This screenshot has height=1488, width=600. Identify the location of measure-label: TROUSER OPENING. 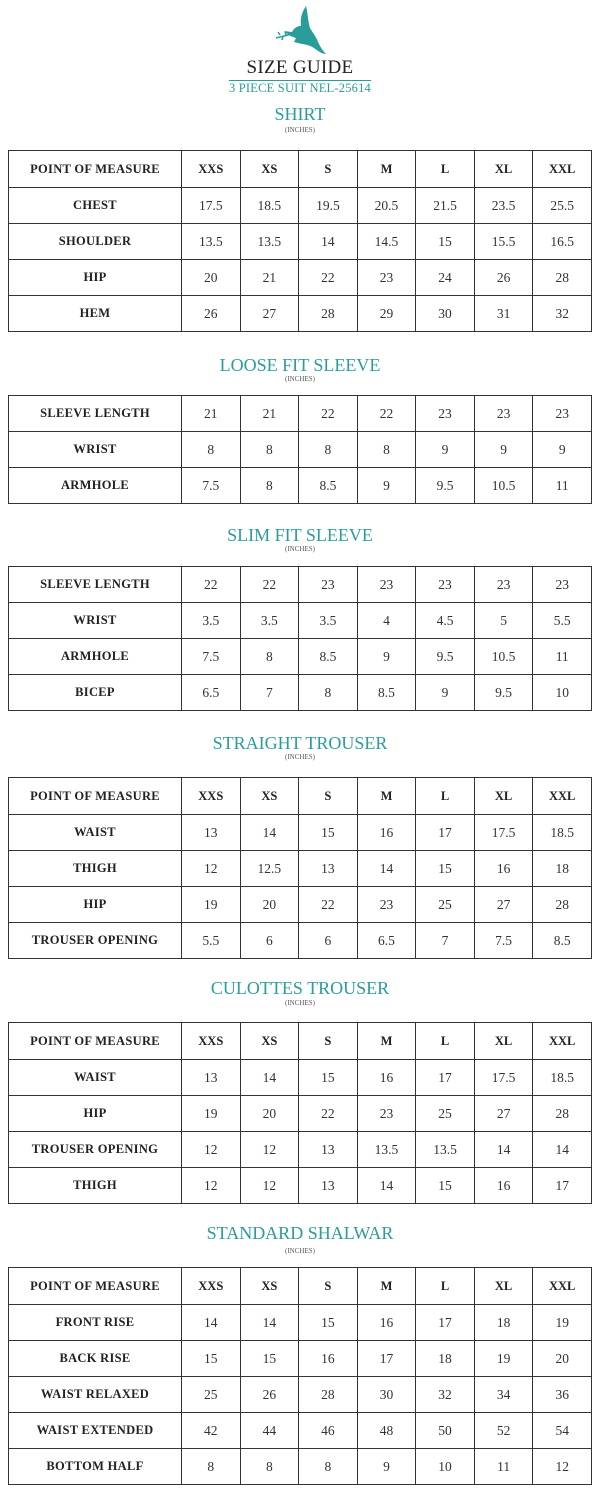
(95, 1149).